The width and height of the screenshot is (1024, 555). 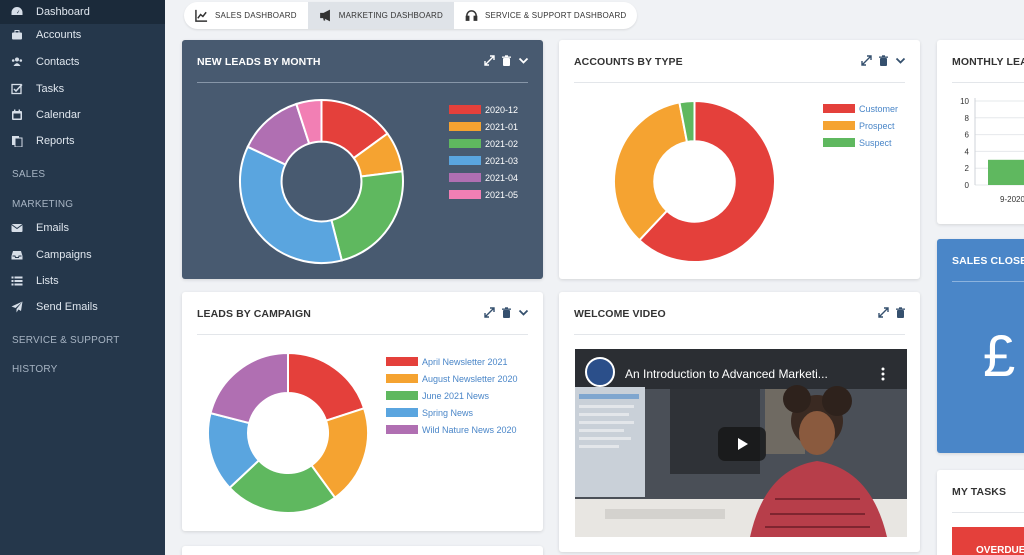 I want to click on legend-item: June 2021 News, so click(x=452, y=395).